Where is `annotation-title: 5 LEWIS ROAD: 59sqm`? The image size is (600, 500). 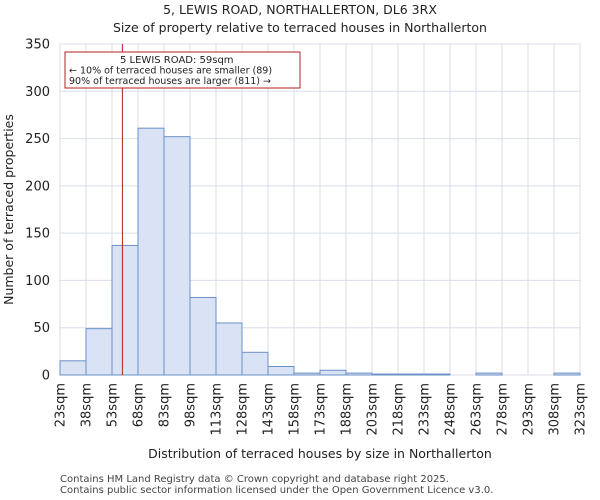 annotation-title: 5 LEWIS ROAD: 59sqm is located at coordinates (177, 60).